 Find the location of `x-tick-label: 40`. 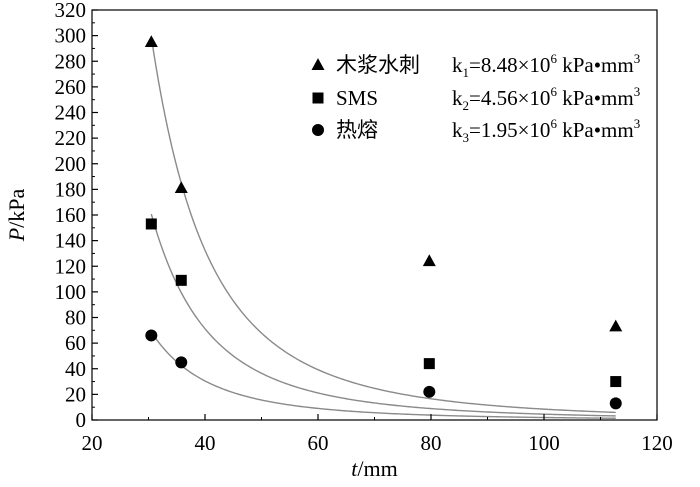

x-tick-label: 40 is located at coordinates (205, 443).